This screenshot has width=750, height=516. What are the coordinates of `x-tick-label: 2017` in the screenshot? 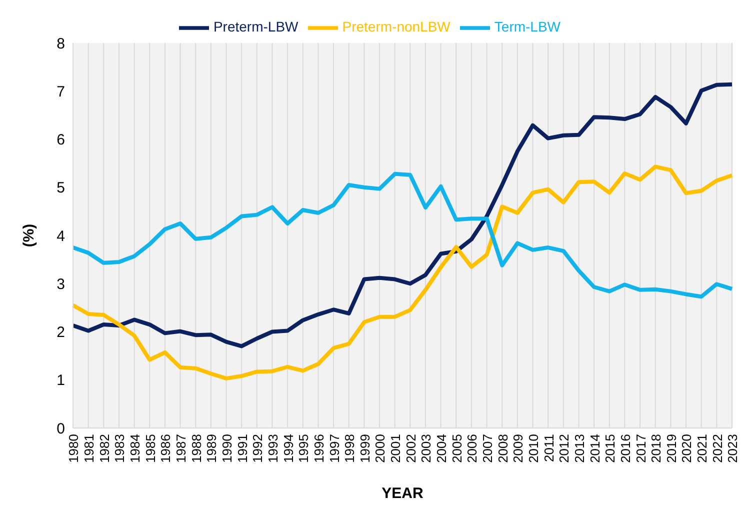 It's located at (640, 448).